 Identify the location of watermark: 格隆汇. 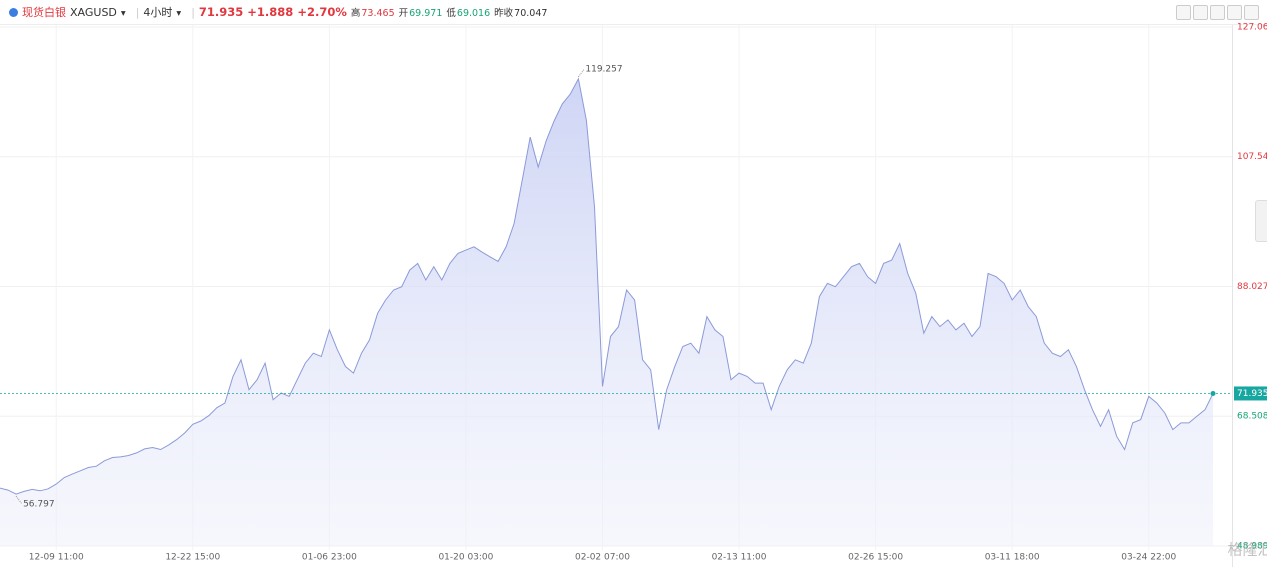
(1247, 550).